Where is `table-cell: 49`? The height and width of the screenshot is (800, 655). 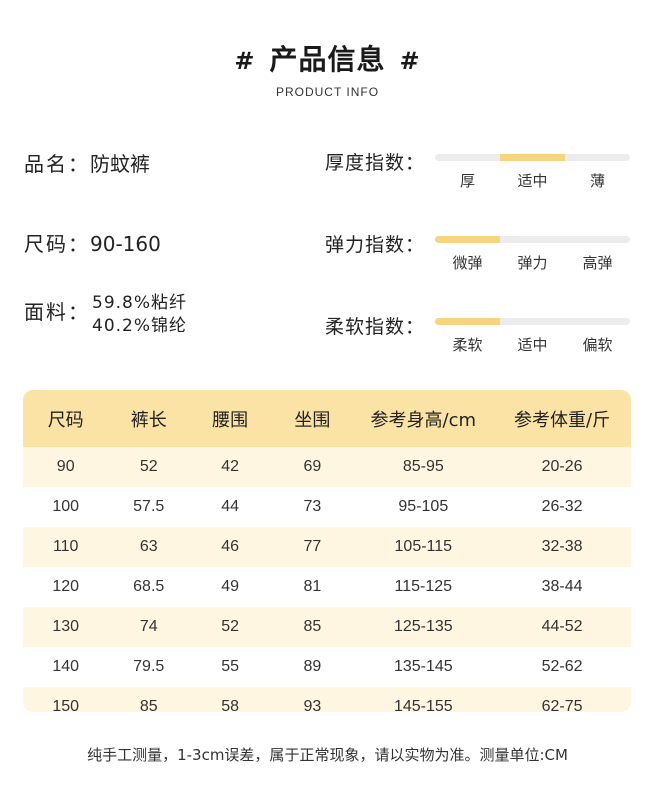 table-cell: 49 is located at coordinates (230, 587).